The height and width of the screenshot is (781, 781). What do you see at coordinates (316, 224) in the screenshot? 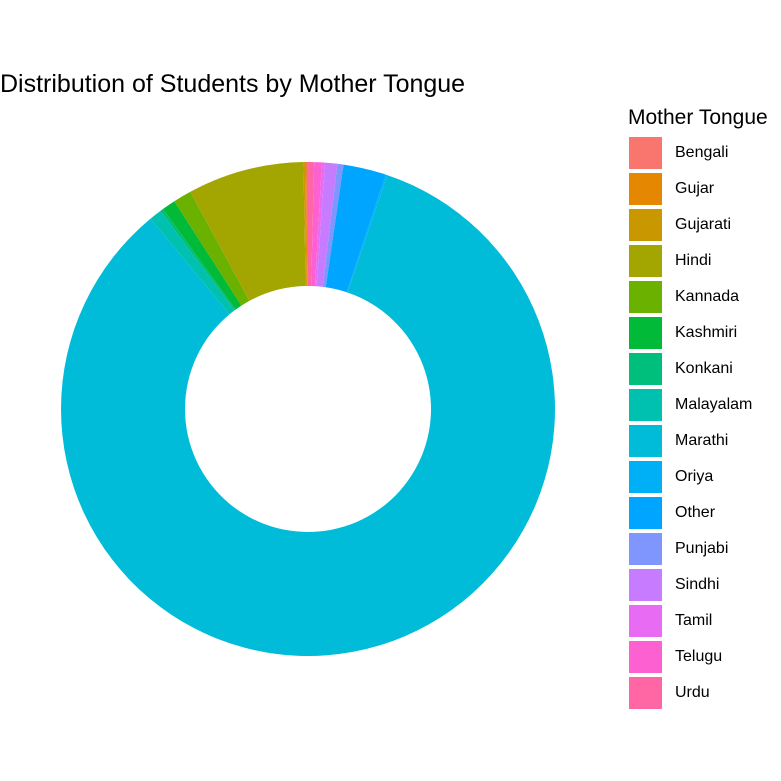
I see `slice-telugu` at bounding box center [316, 224].